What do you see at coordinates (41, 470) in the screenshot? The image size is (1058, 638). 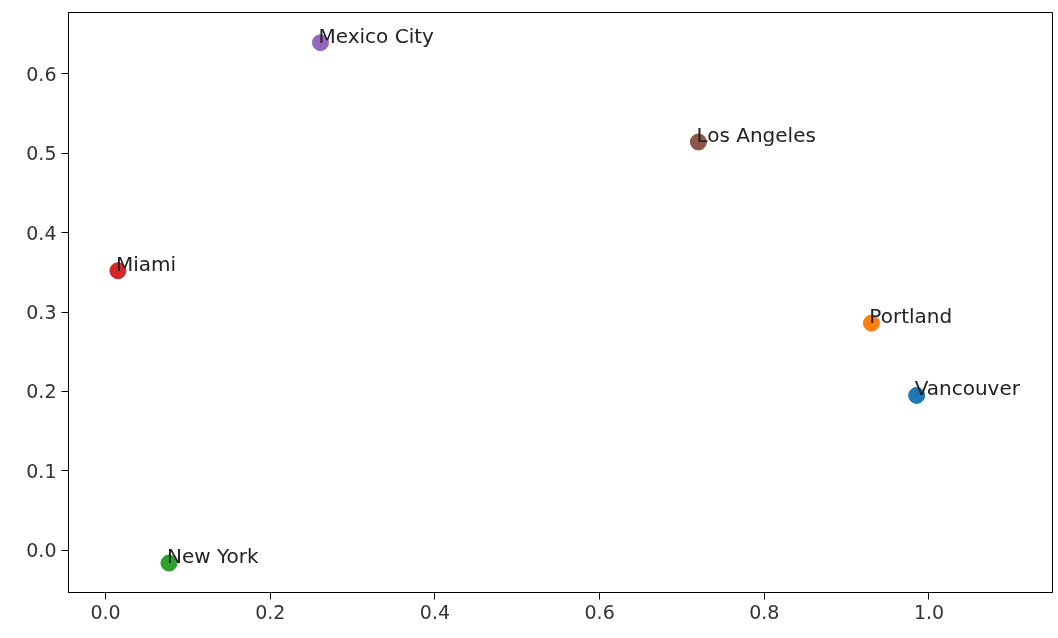 I see `y-tick-label: 0.1` at bounding box center [41, 470].